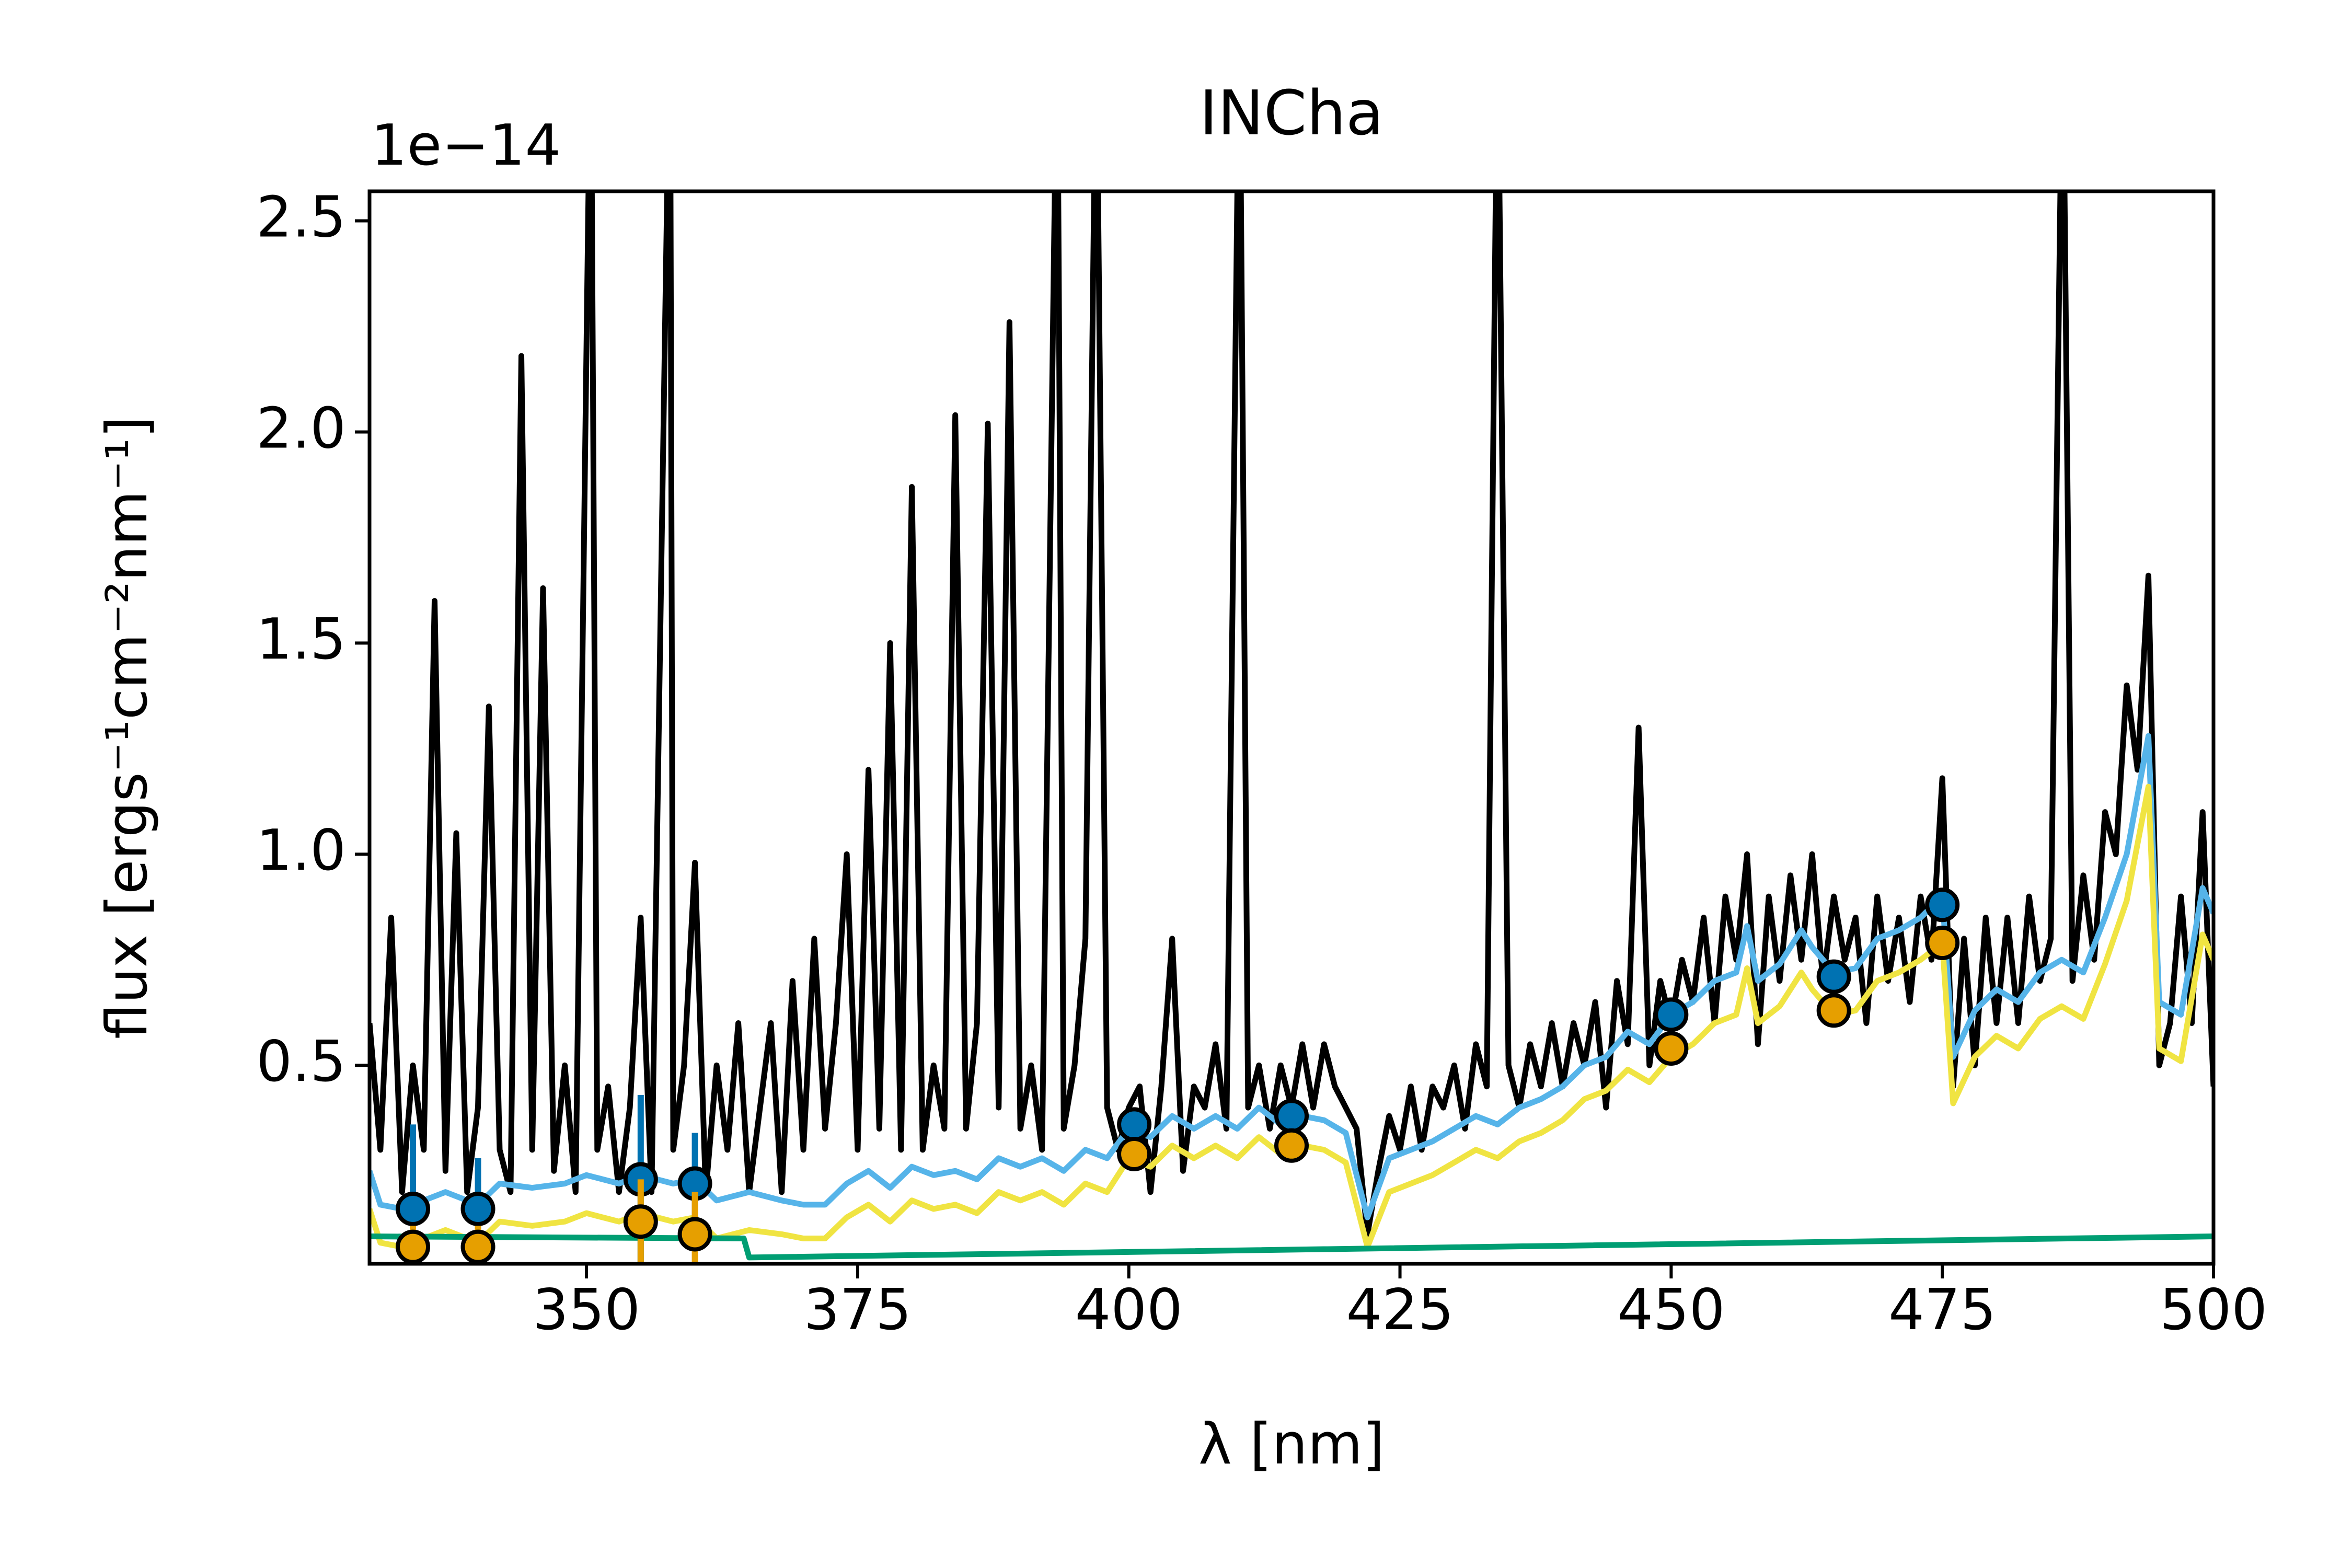 Image resolution: width=2352 pixels, height=1568 pixels. Describe the element at coordinates (1291, 1247) in the screenshot. I see `series-line` at that location.